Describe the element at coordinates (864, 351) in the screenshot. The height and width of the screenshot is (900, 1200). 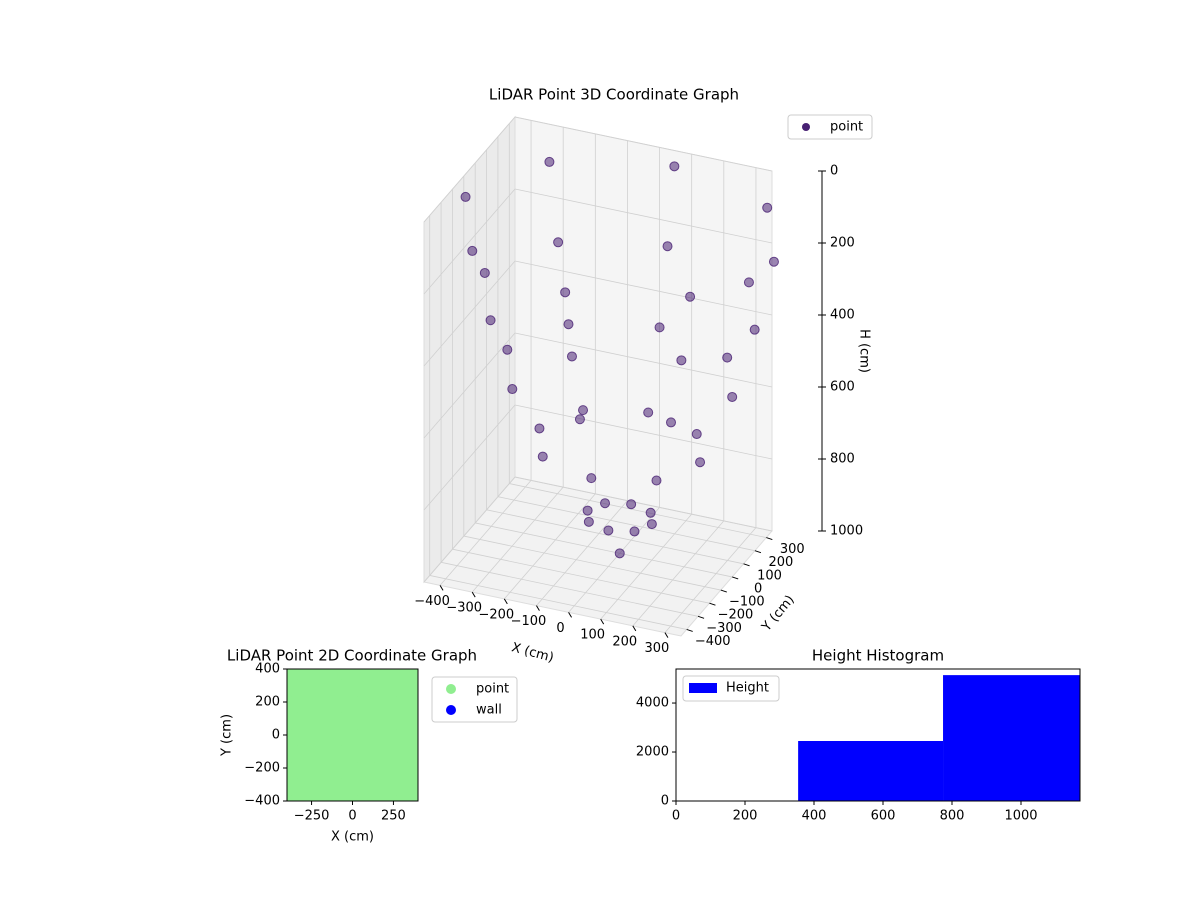
I see `z-axis-label: H (cm)` at that location.